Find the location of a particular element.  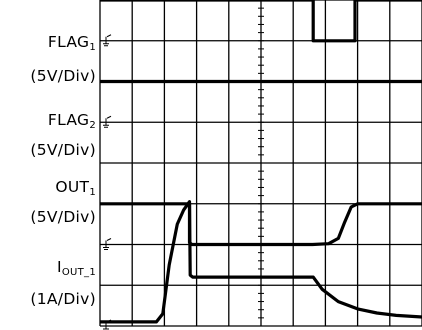

flag1-label: FLAG1 (5V/Div) is located at coordinates (63, 59).